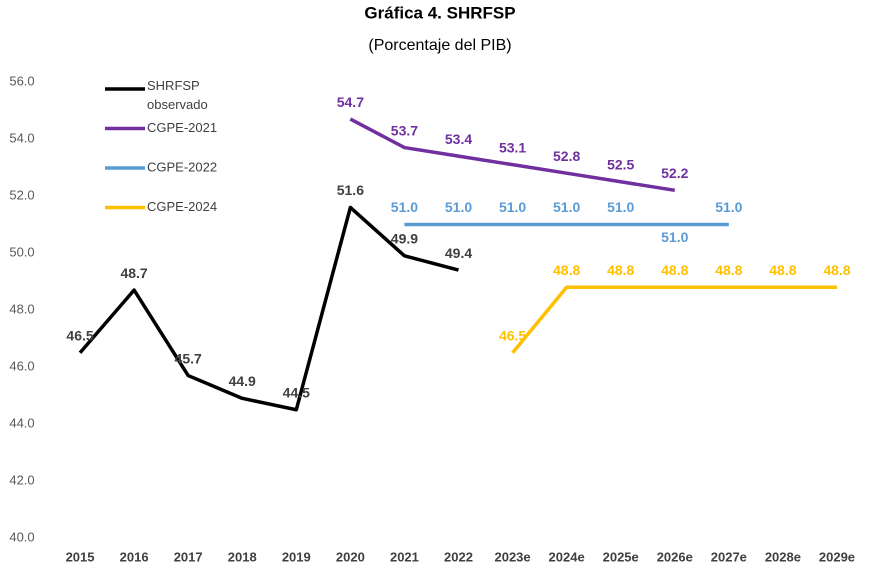  What do you see at coordinates (350, 102) in the screenshot?
I see `data-label: 54.7` at bounding box center [350, 102].